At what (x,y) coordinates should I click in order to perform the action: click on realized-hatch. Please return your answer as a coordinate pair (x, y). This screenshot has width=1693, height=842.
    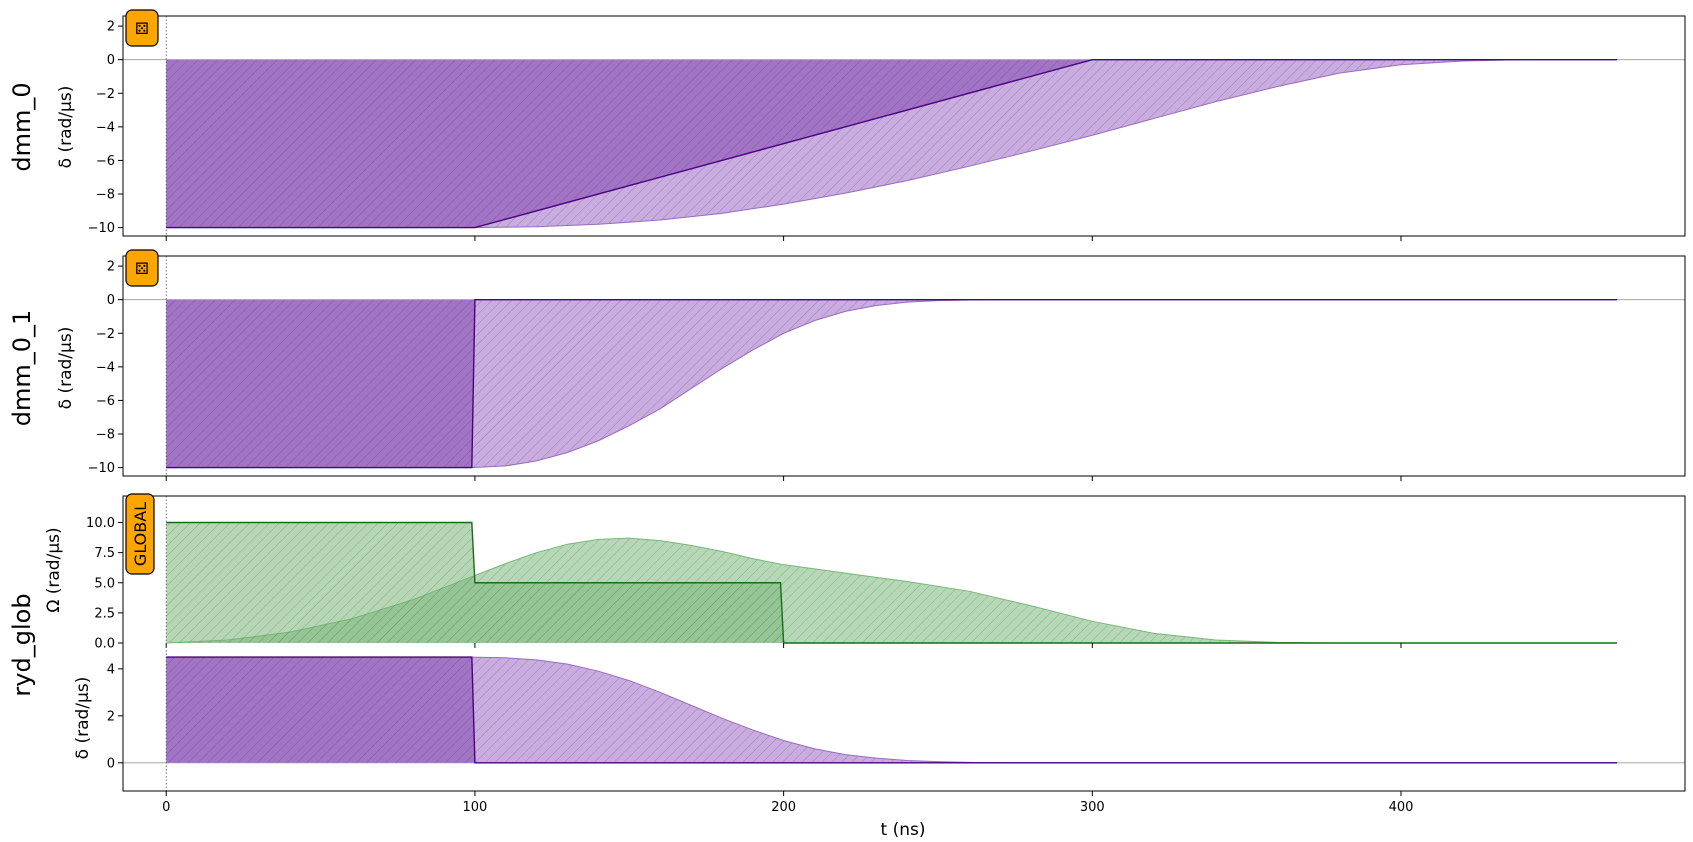
    Looking at the image, I should click on (892, 710).